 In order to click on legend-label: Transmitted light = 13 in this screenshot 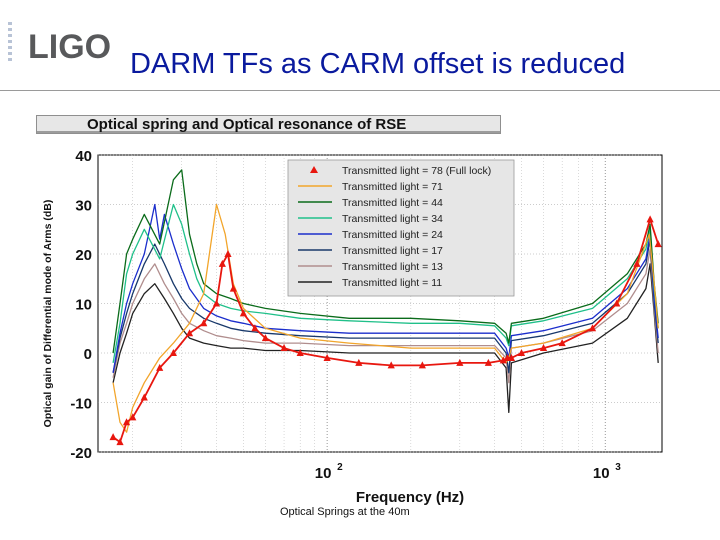, I will do `click(392, 267)`.